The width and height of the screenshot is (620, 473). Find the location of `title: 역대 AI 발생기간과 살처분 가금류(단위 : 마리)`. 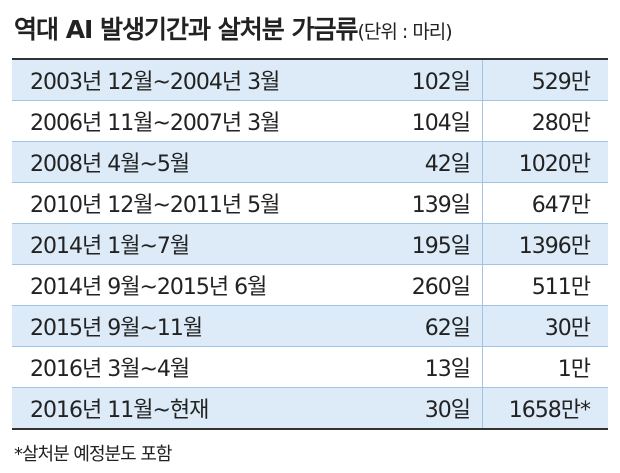

title: 역대 AI 발생기간과 살처분 가금류(단위 : 마리) is located at coordinates (233, 28).